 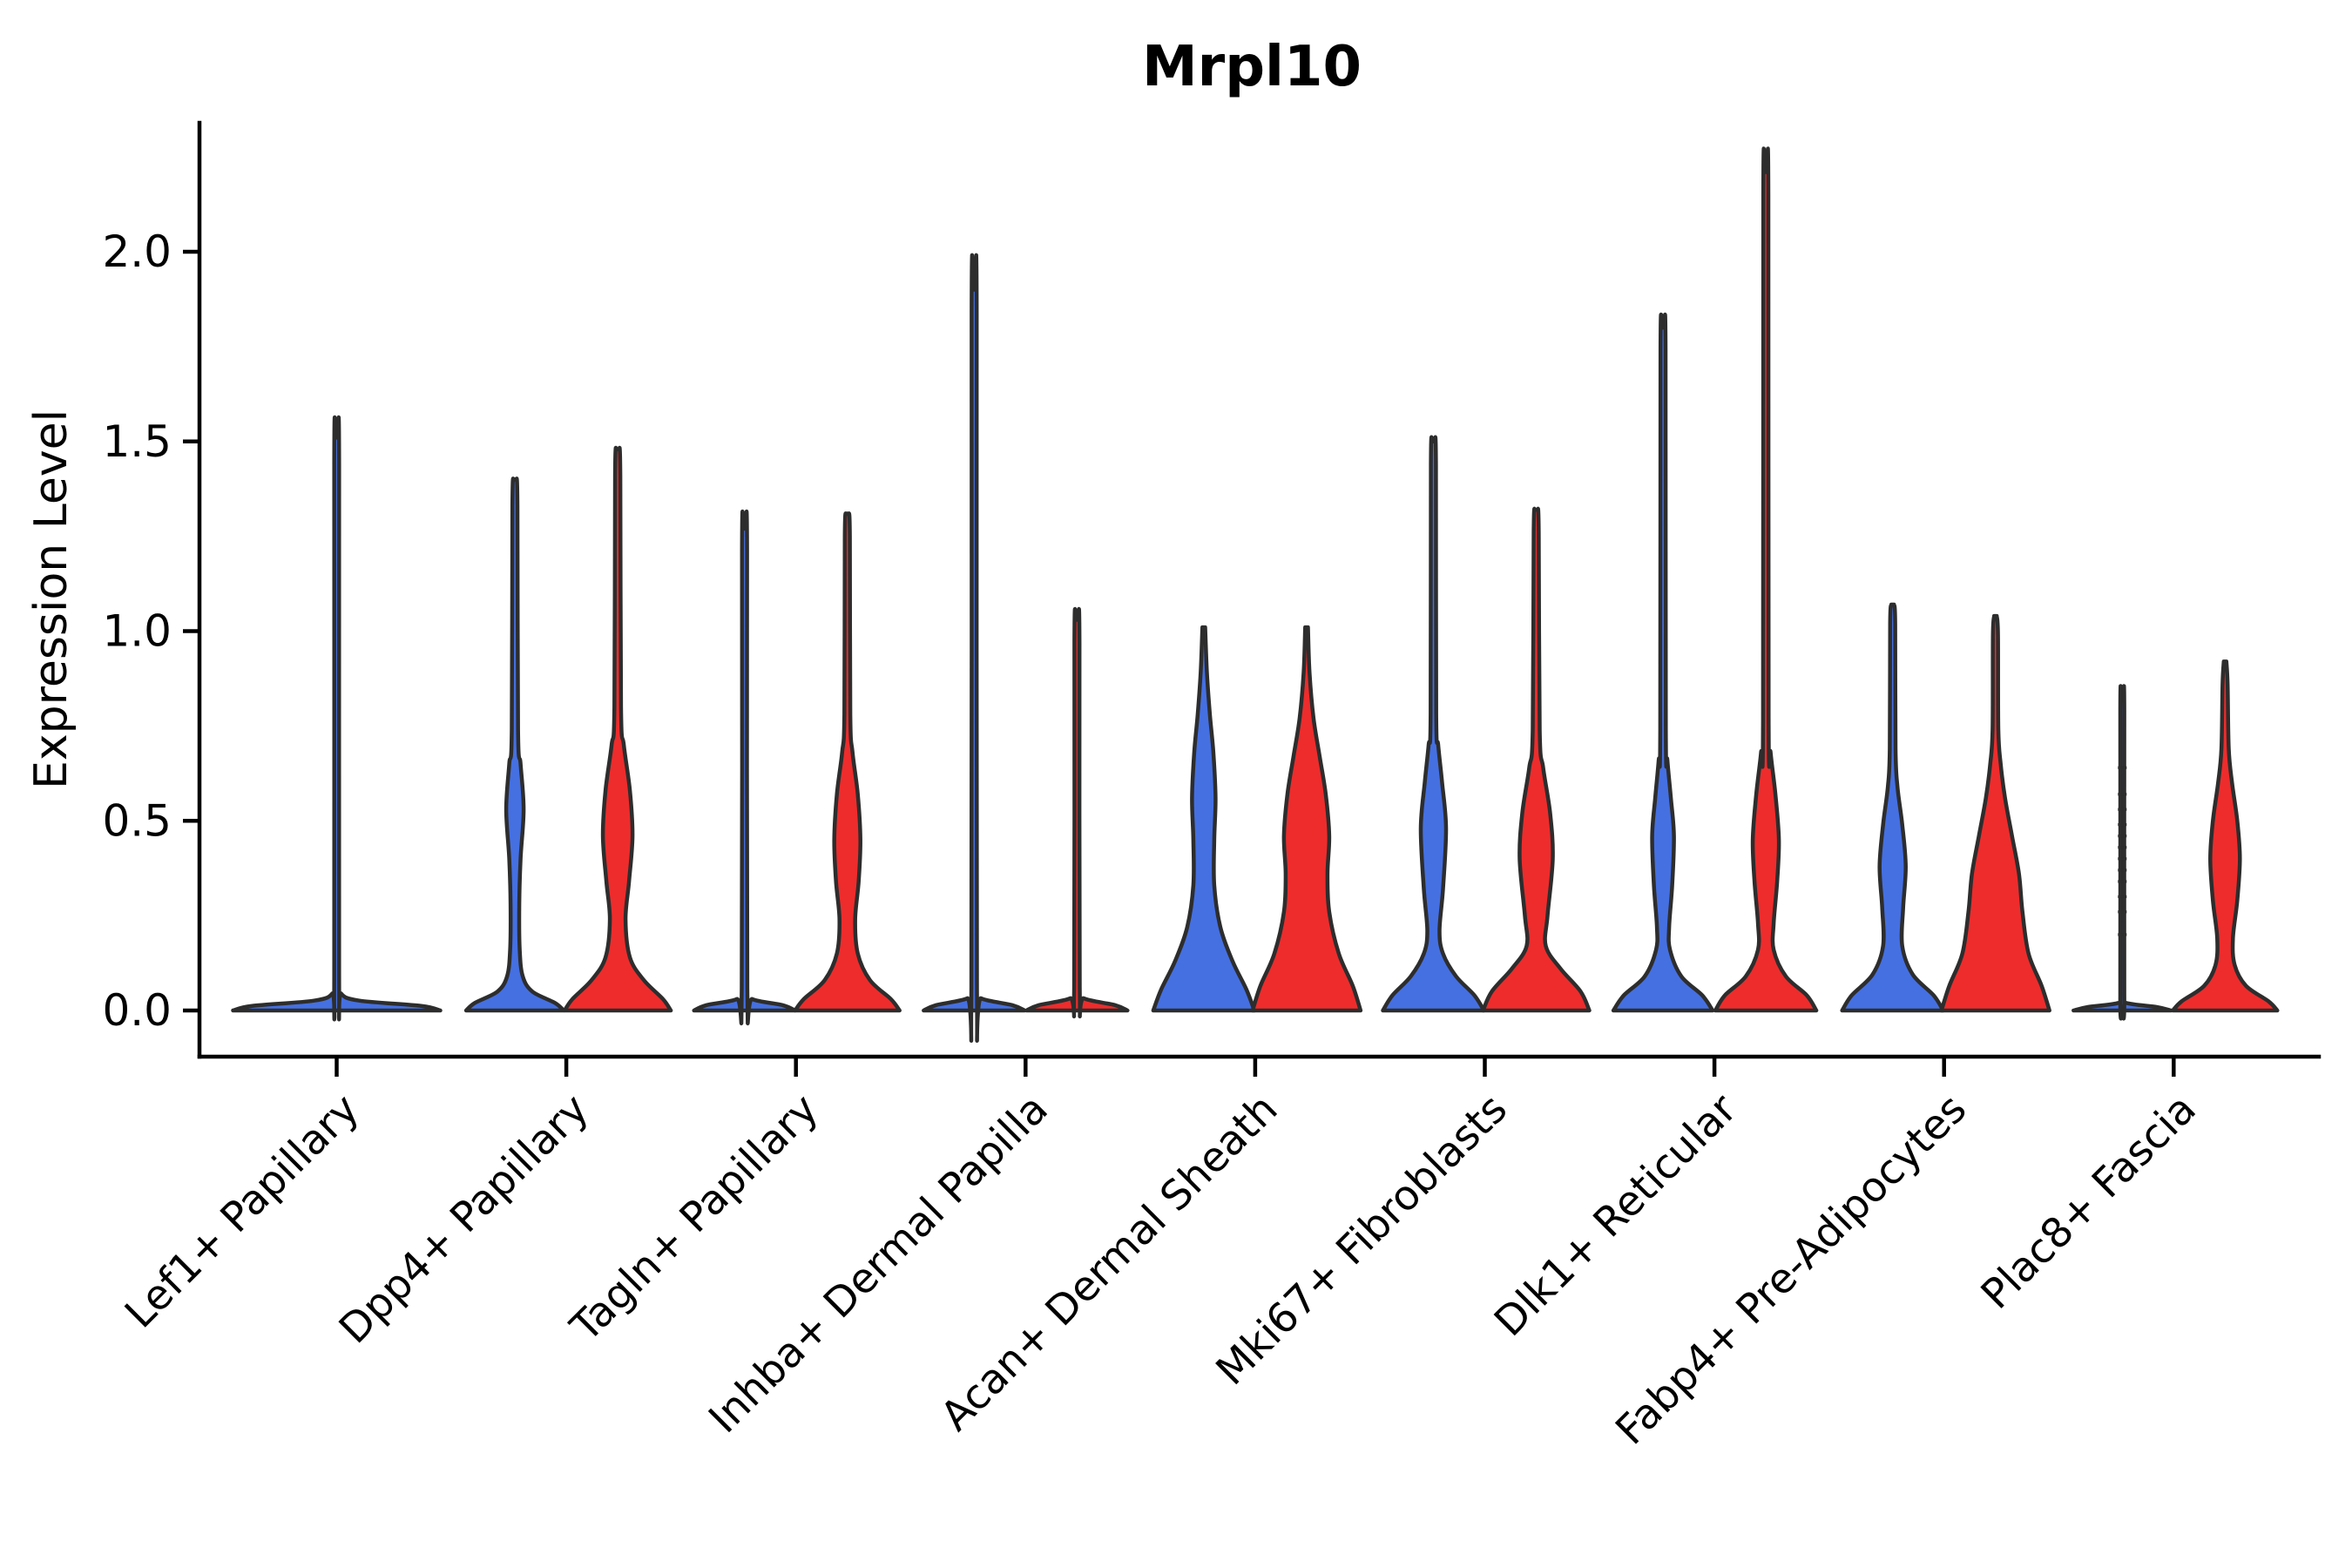 I want to click on violin-8-red, so click(x=2225, y=836).